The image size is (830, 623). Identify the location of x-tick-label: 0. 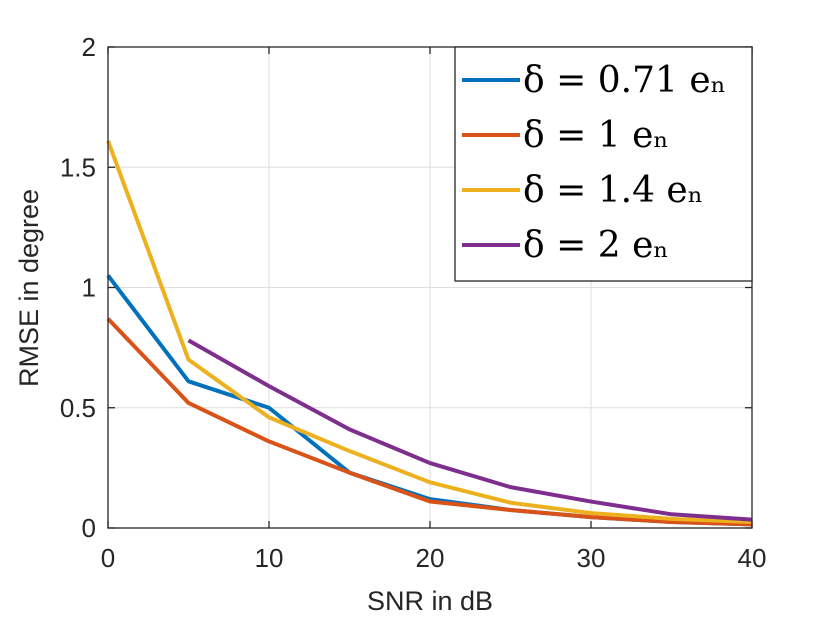
(108, 558).